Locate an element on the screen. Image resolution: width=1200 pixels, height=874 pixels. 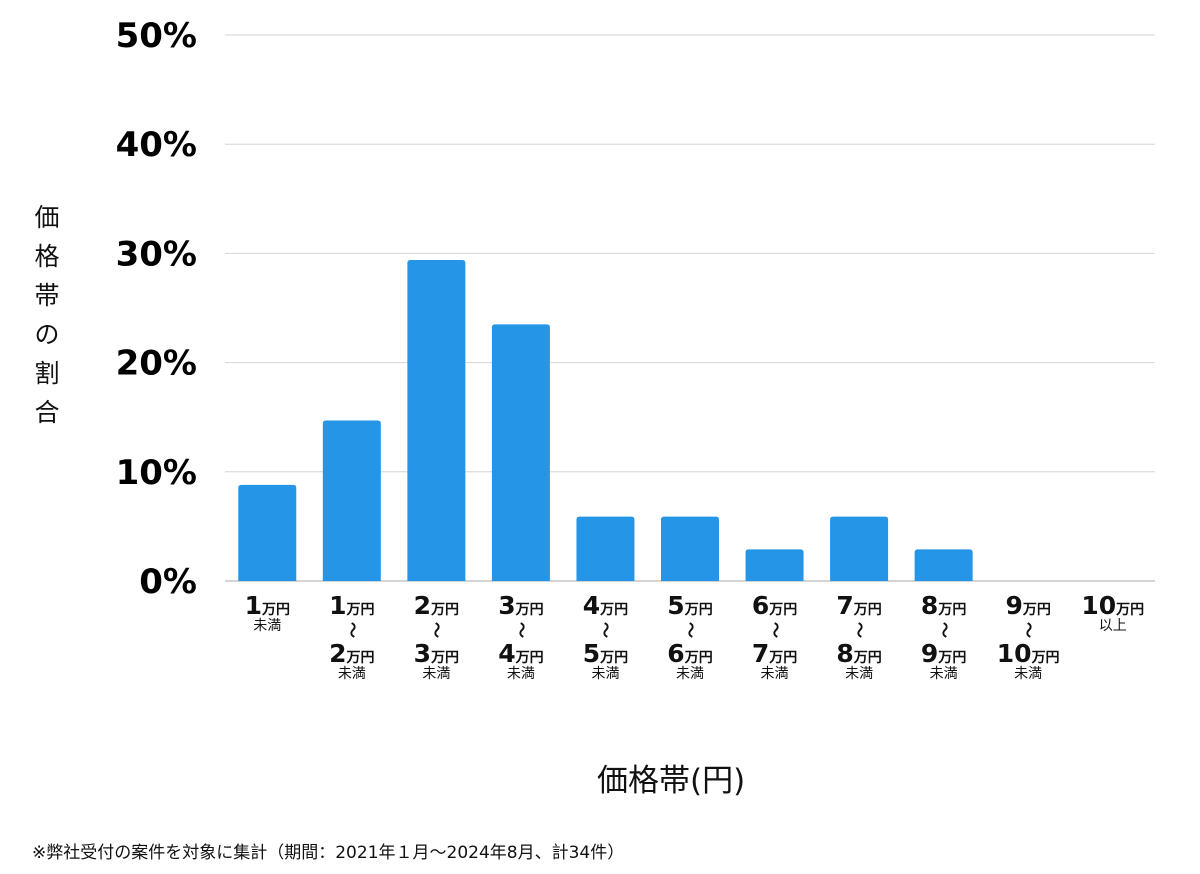
x-tick-label: 9万円〜 10万円 未満 is located at coordinates (1028, 637).